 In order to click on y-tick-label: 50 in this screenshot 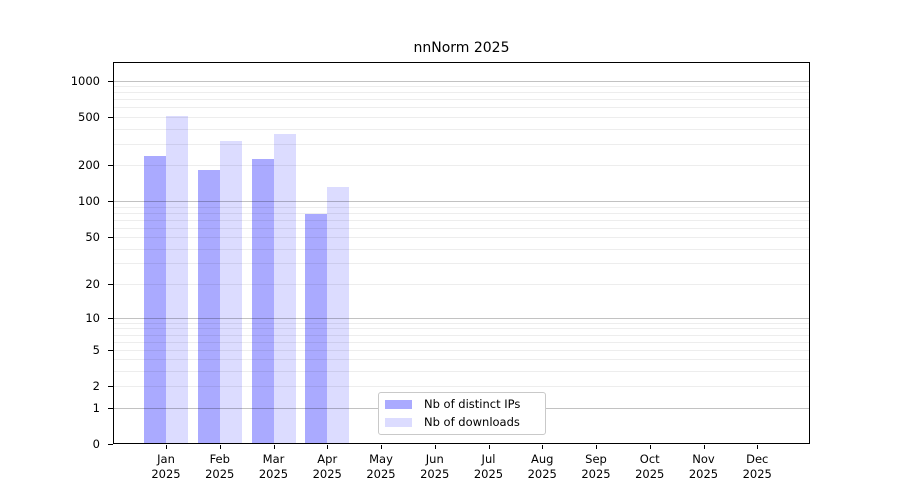, I will do `click(92, 237)`.